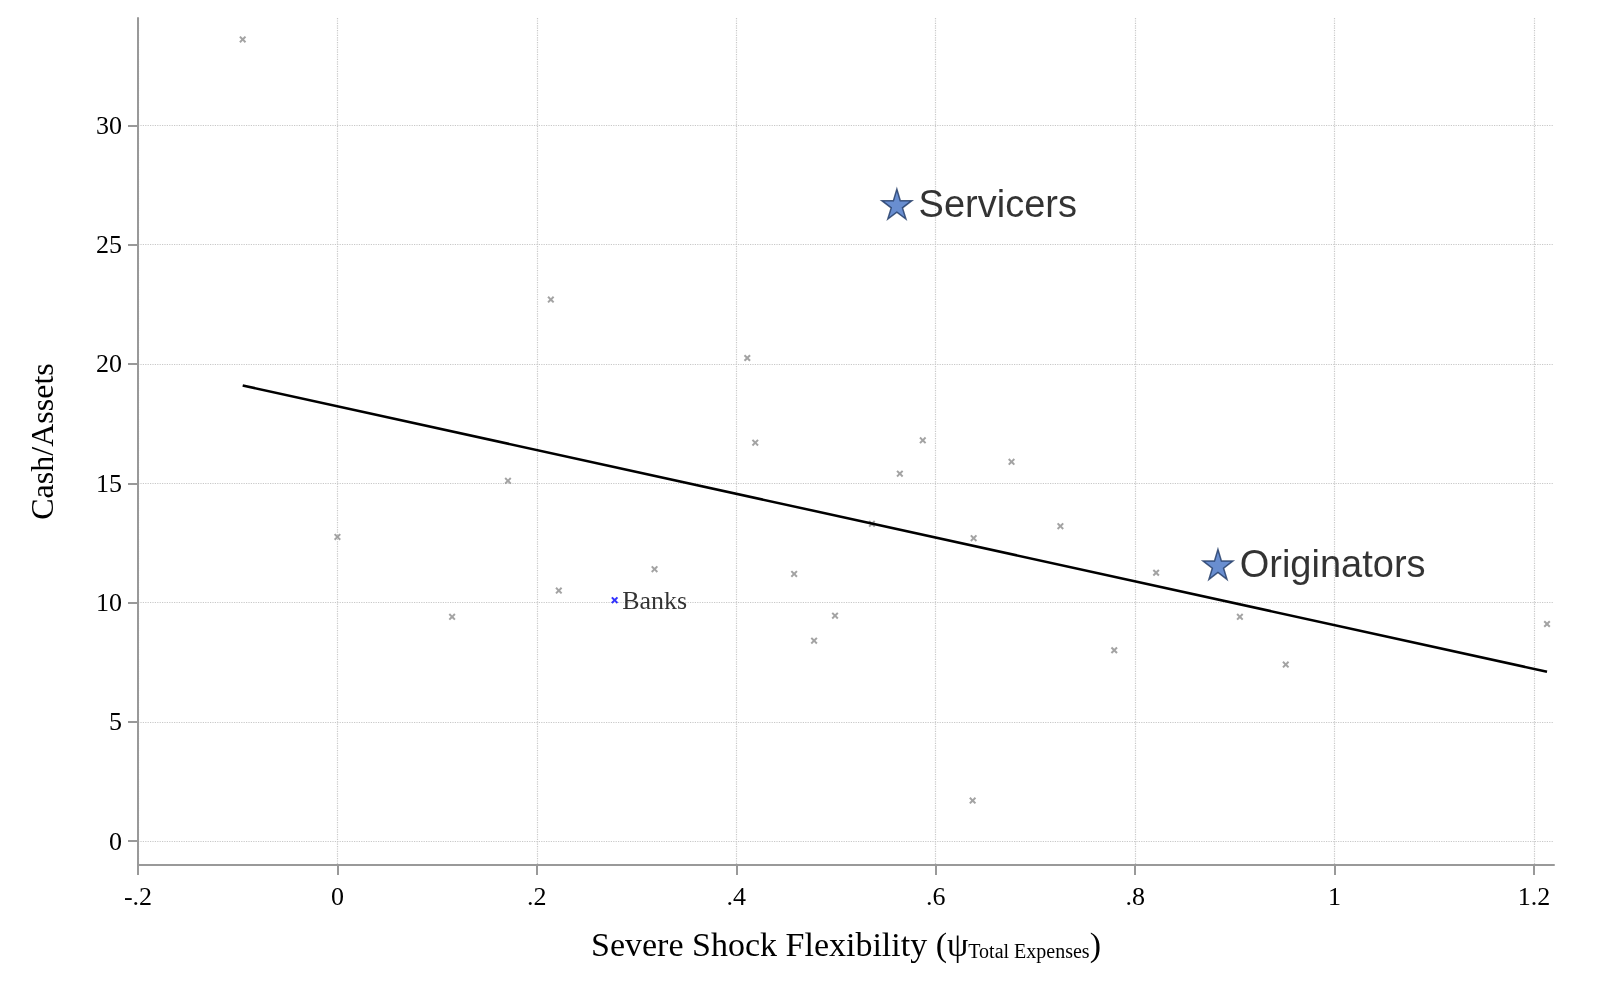 The image size is (1616, 992). I want to click on x-tick-label: .2, so click(537, 896).